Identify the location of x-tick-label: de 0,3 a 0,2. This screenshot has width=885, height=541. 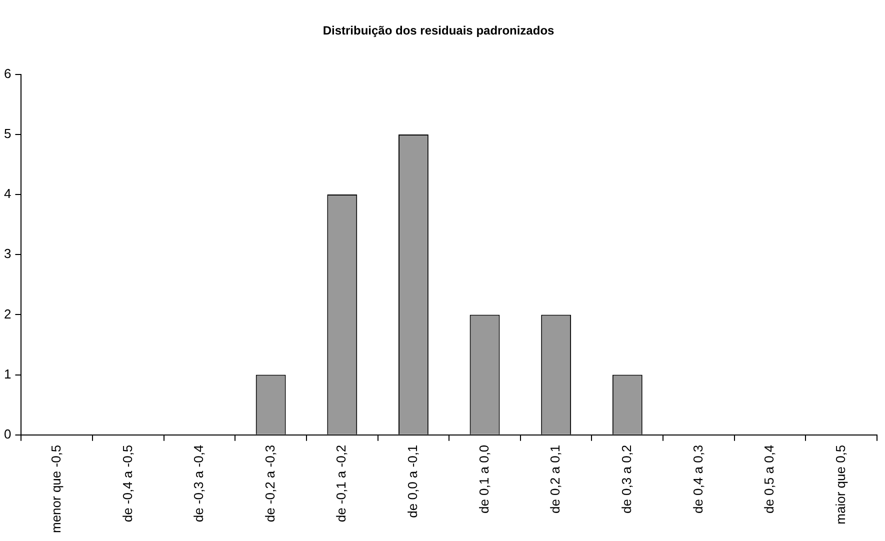
(626, 479).